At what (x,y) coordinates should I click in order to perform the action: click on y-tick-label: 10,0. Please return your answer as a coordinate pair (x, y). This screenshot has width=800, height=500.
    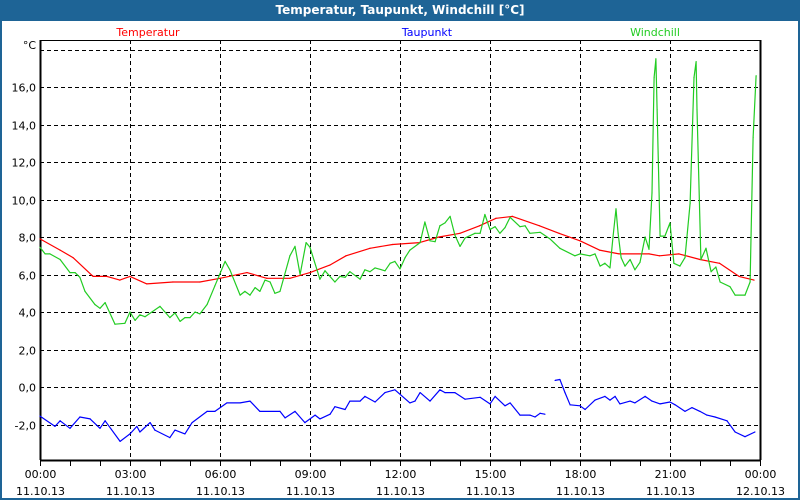
    Looking at the image, I should click on (24, 201).